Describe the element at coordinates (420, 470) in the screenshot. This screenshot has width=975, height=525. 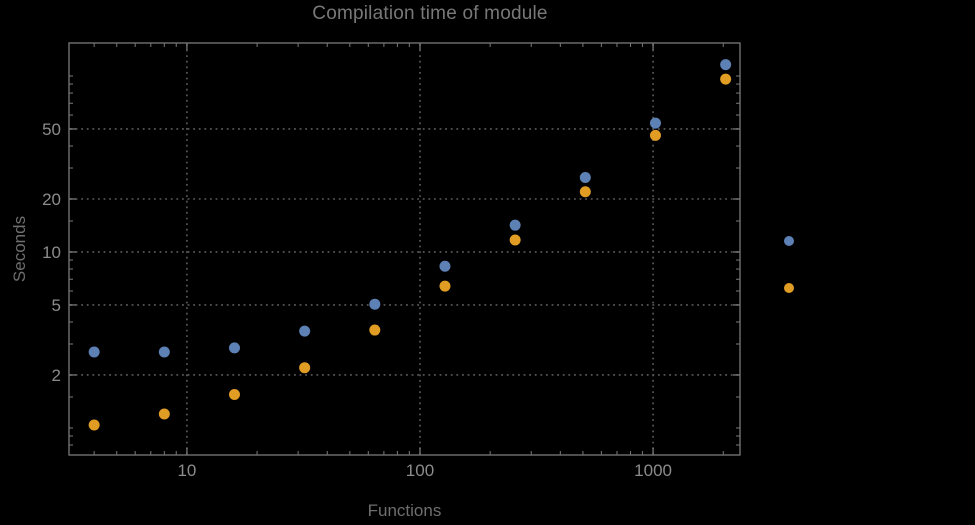
I see `x-tick-label: 100` at that location.